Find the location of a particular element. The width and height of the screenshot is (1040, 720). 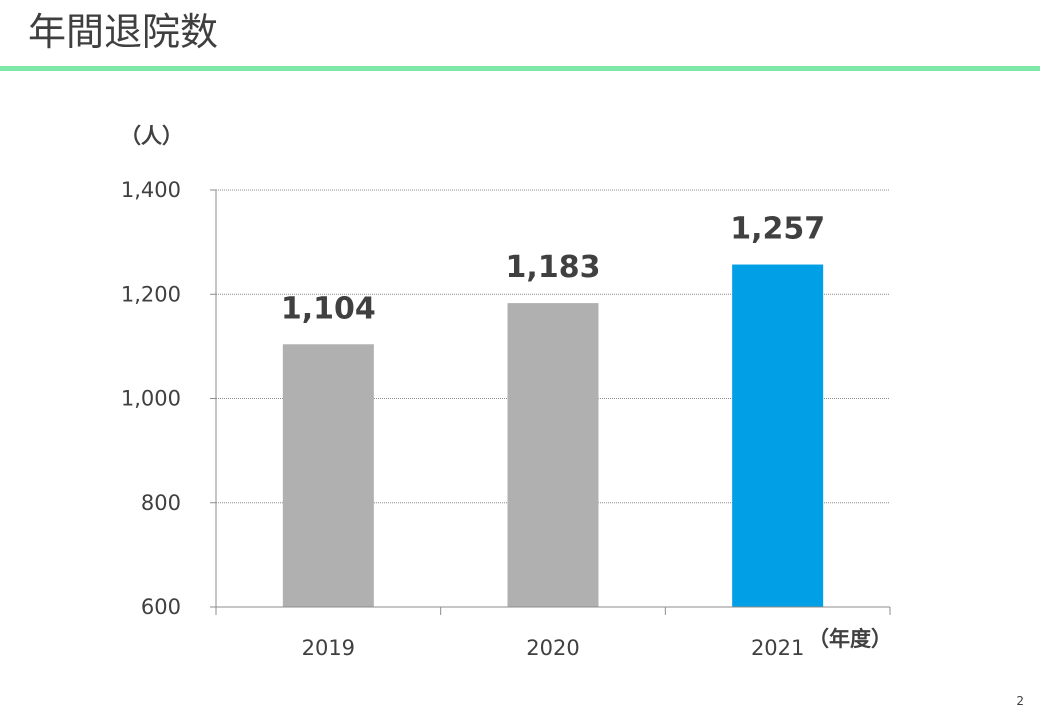

title-rule is located at coordinates (520, 68).